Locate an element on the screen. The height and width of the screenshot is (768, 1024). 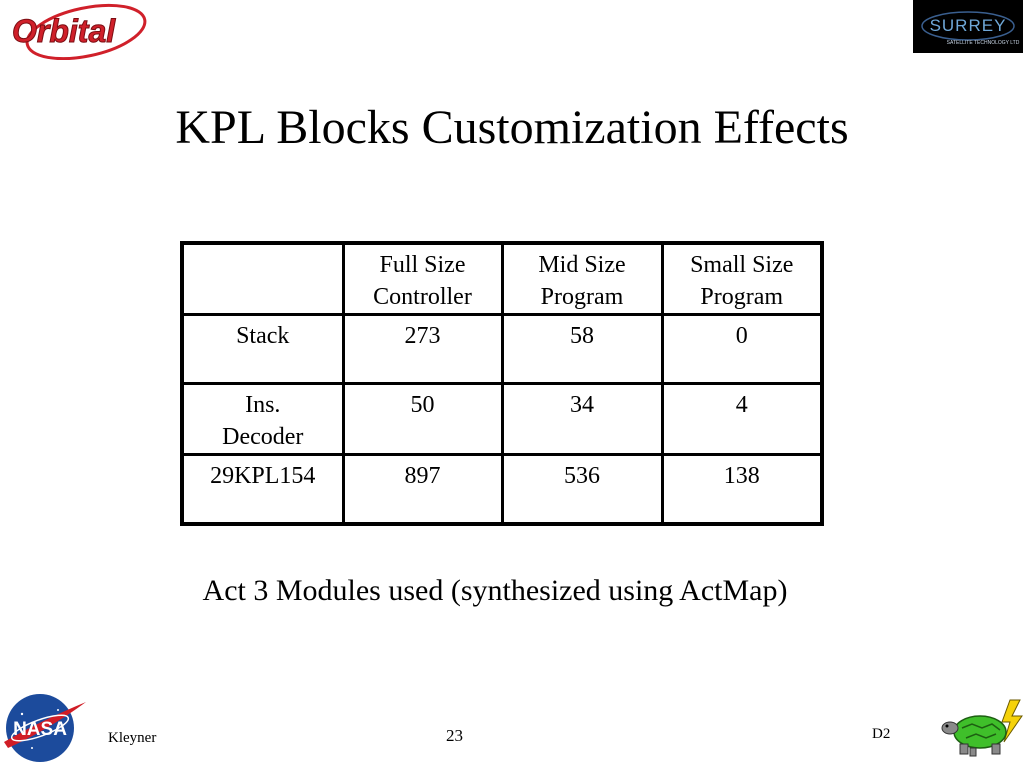
table-cell: 138 is located at coordinates (742, 489).